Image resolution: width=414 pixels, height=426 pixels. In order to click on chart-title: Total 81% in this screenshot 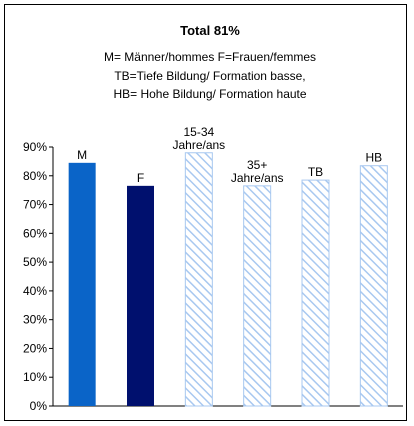, I will do `click(210, 30)`.